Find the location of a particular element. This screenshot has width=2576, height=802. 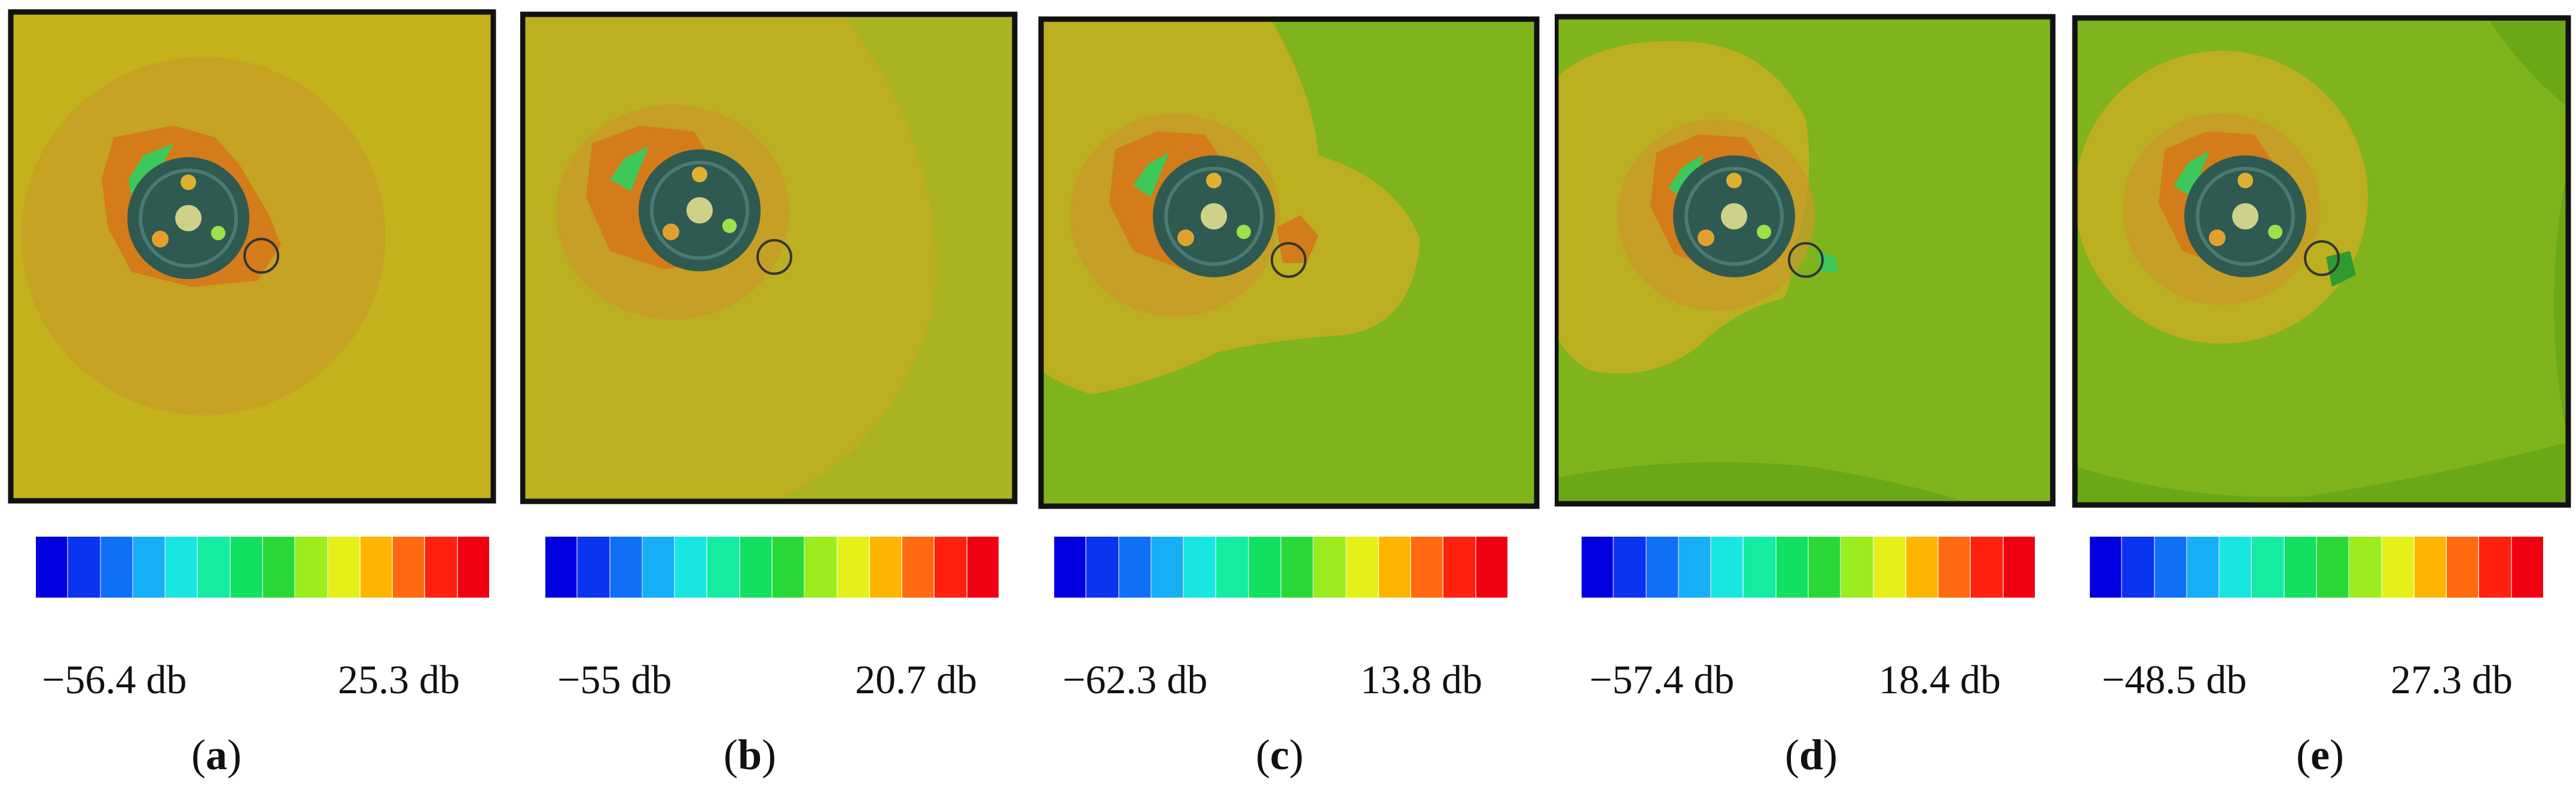

noise-map-b is located at coordinates (769, 257).